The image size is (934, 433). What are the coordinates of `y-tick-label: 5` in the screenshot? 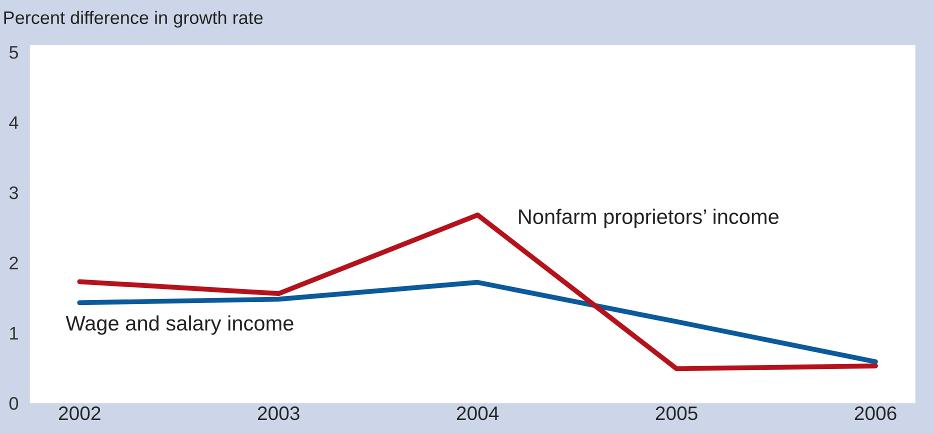 It's located at (13, 52).